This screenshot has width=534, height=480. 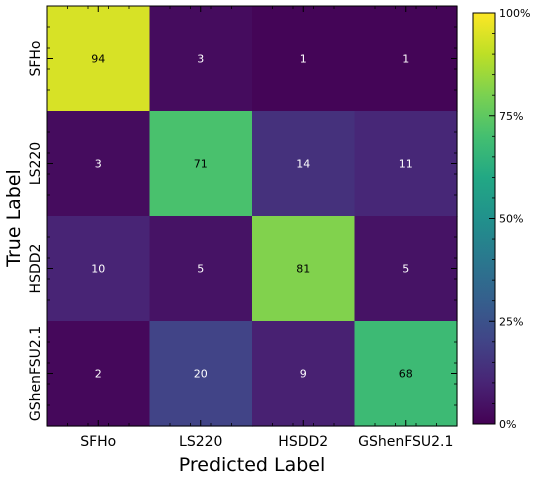 I want to click on colorbar-tick-label: 100%, so click(x=514, y=13).